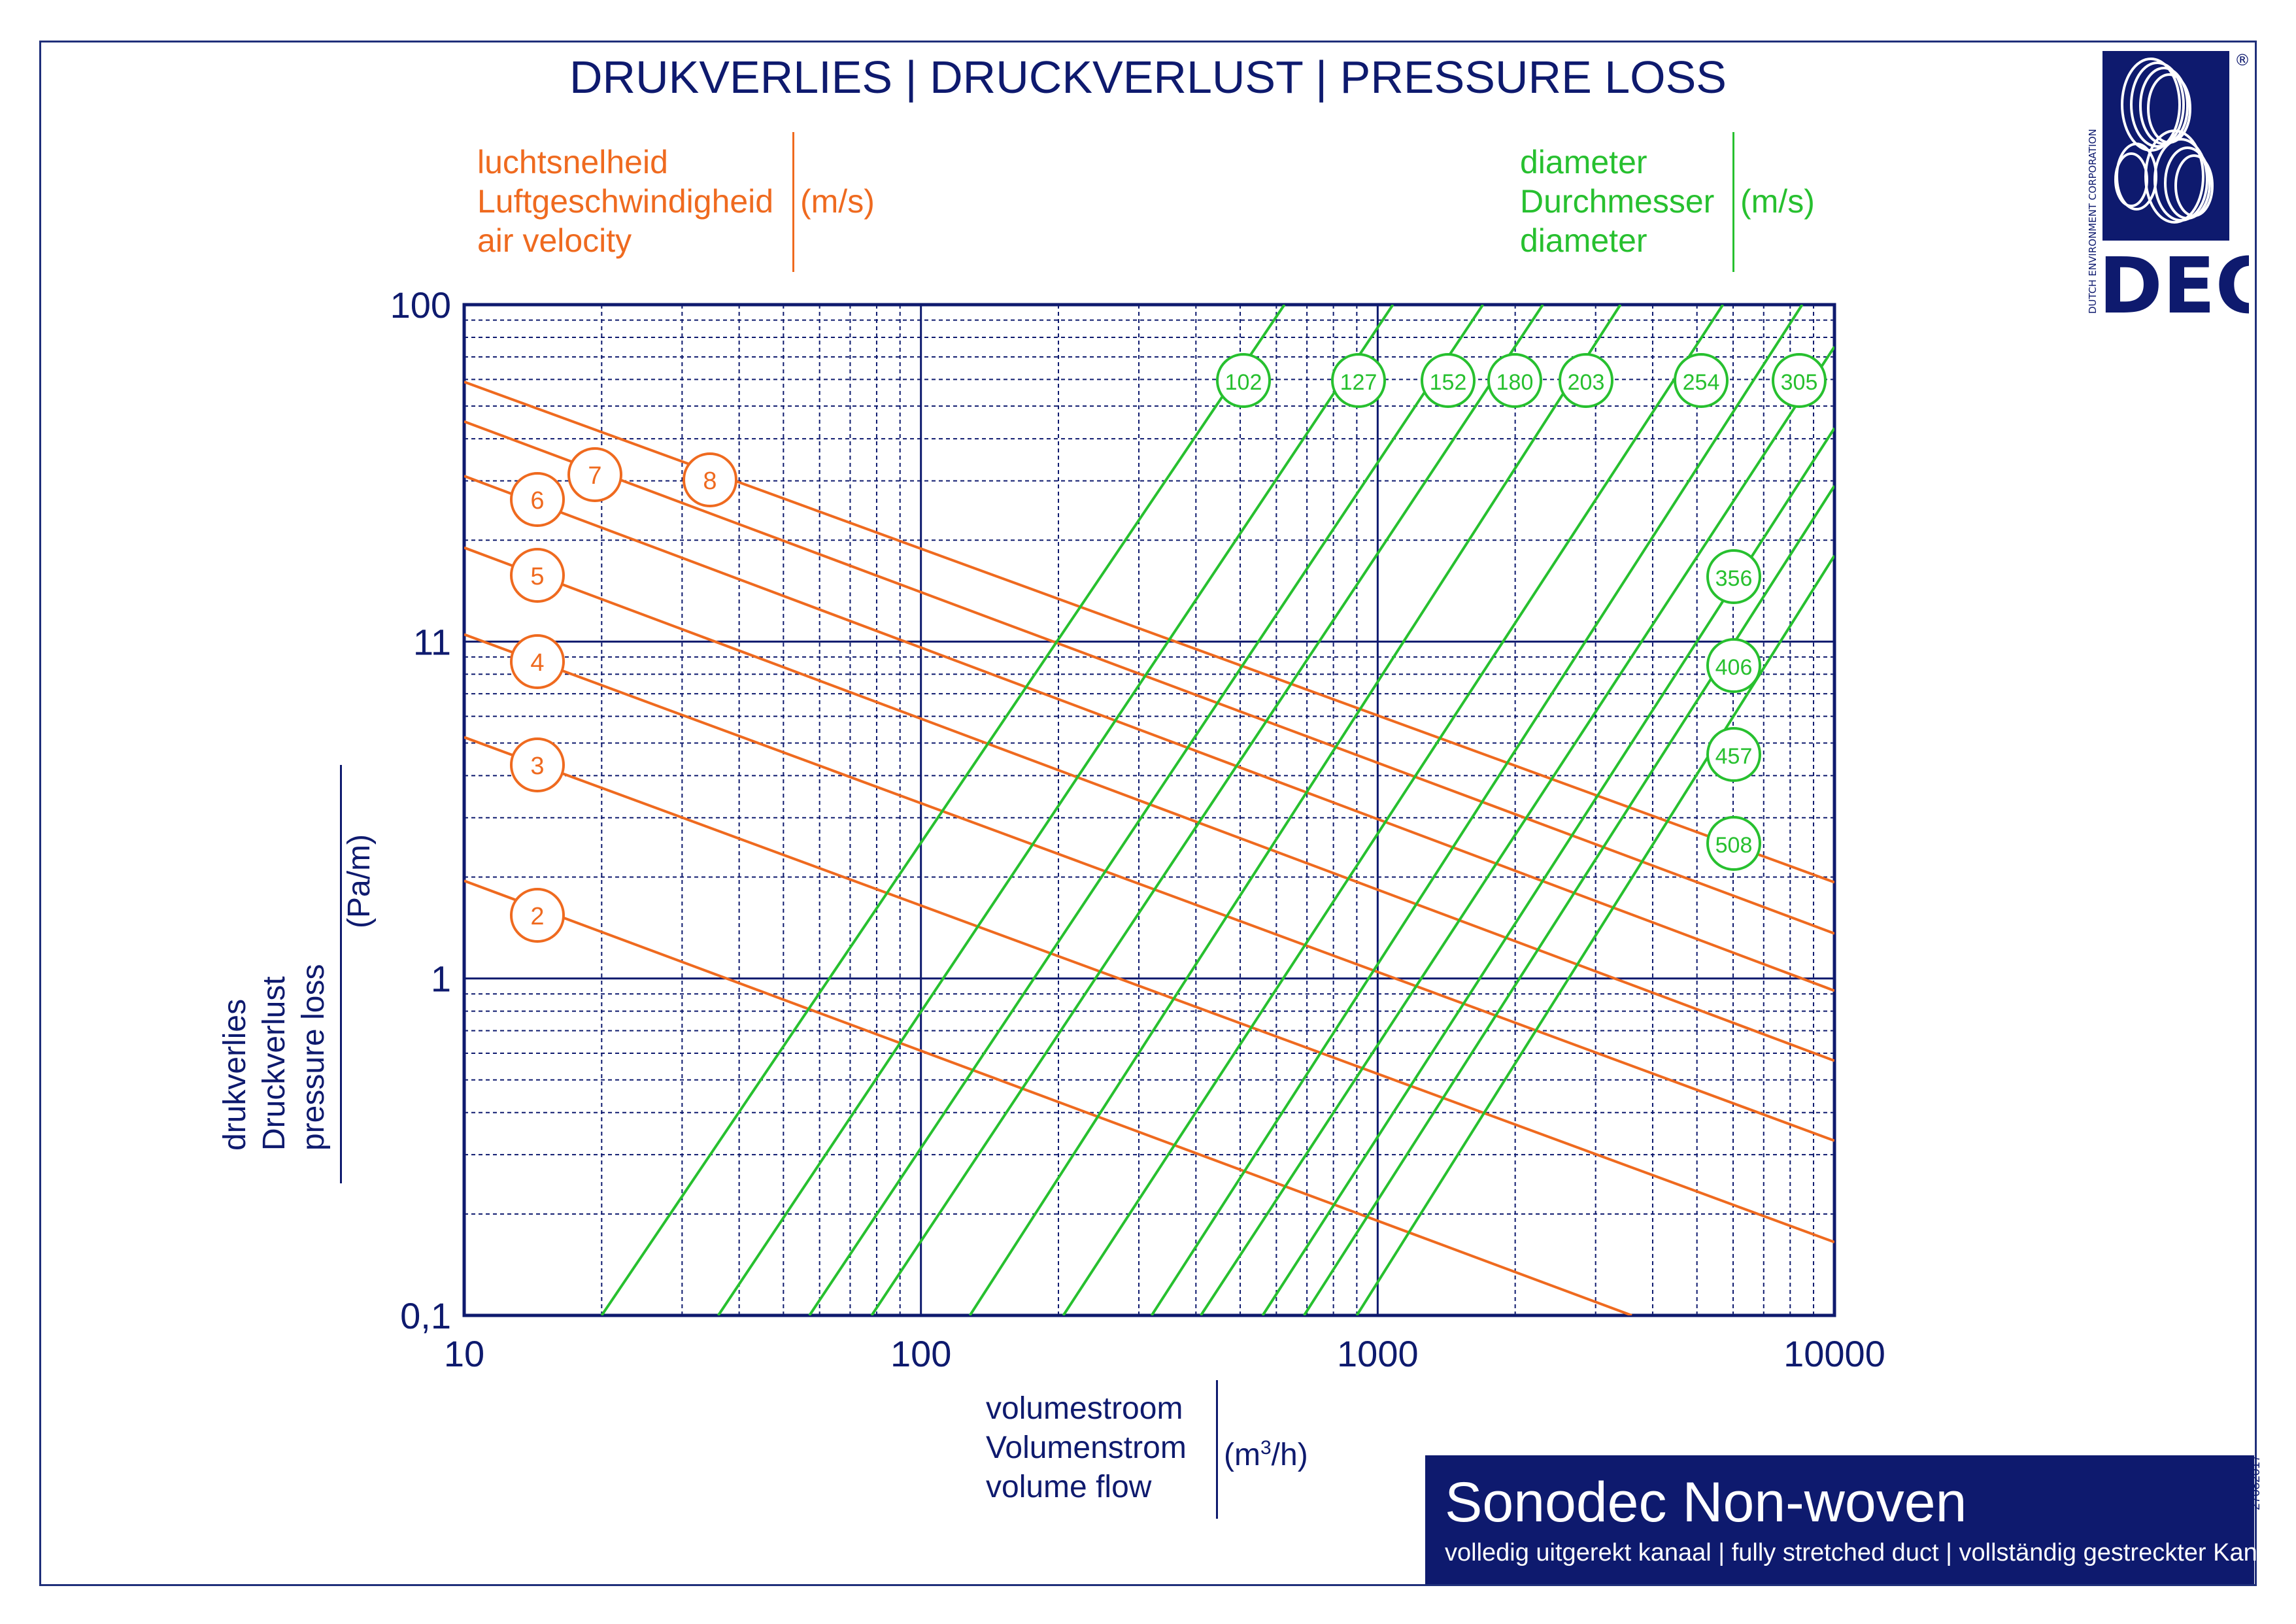  What do you see at coordinates (1217, 1449) in the screenshot?
I see `x-axis-title-divider` at bounding box center [1217, 1449].